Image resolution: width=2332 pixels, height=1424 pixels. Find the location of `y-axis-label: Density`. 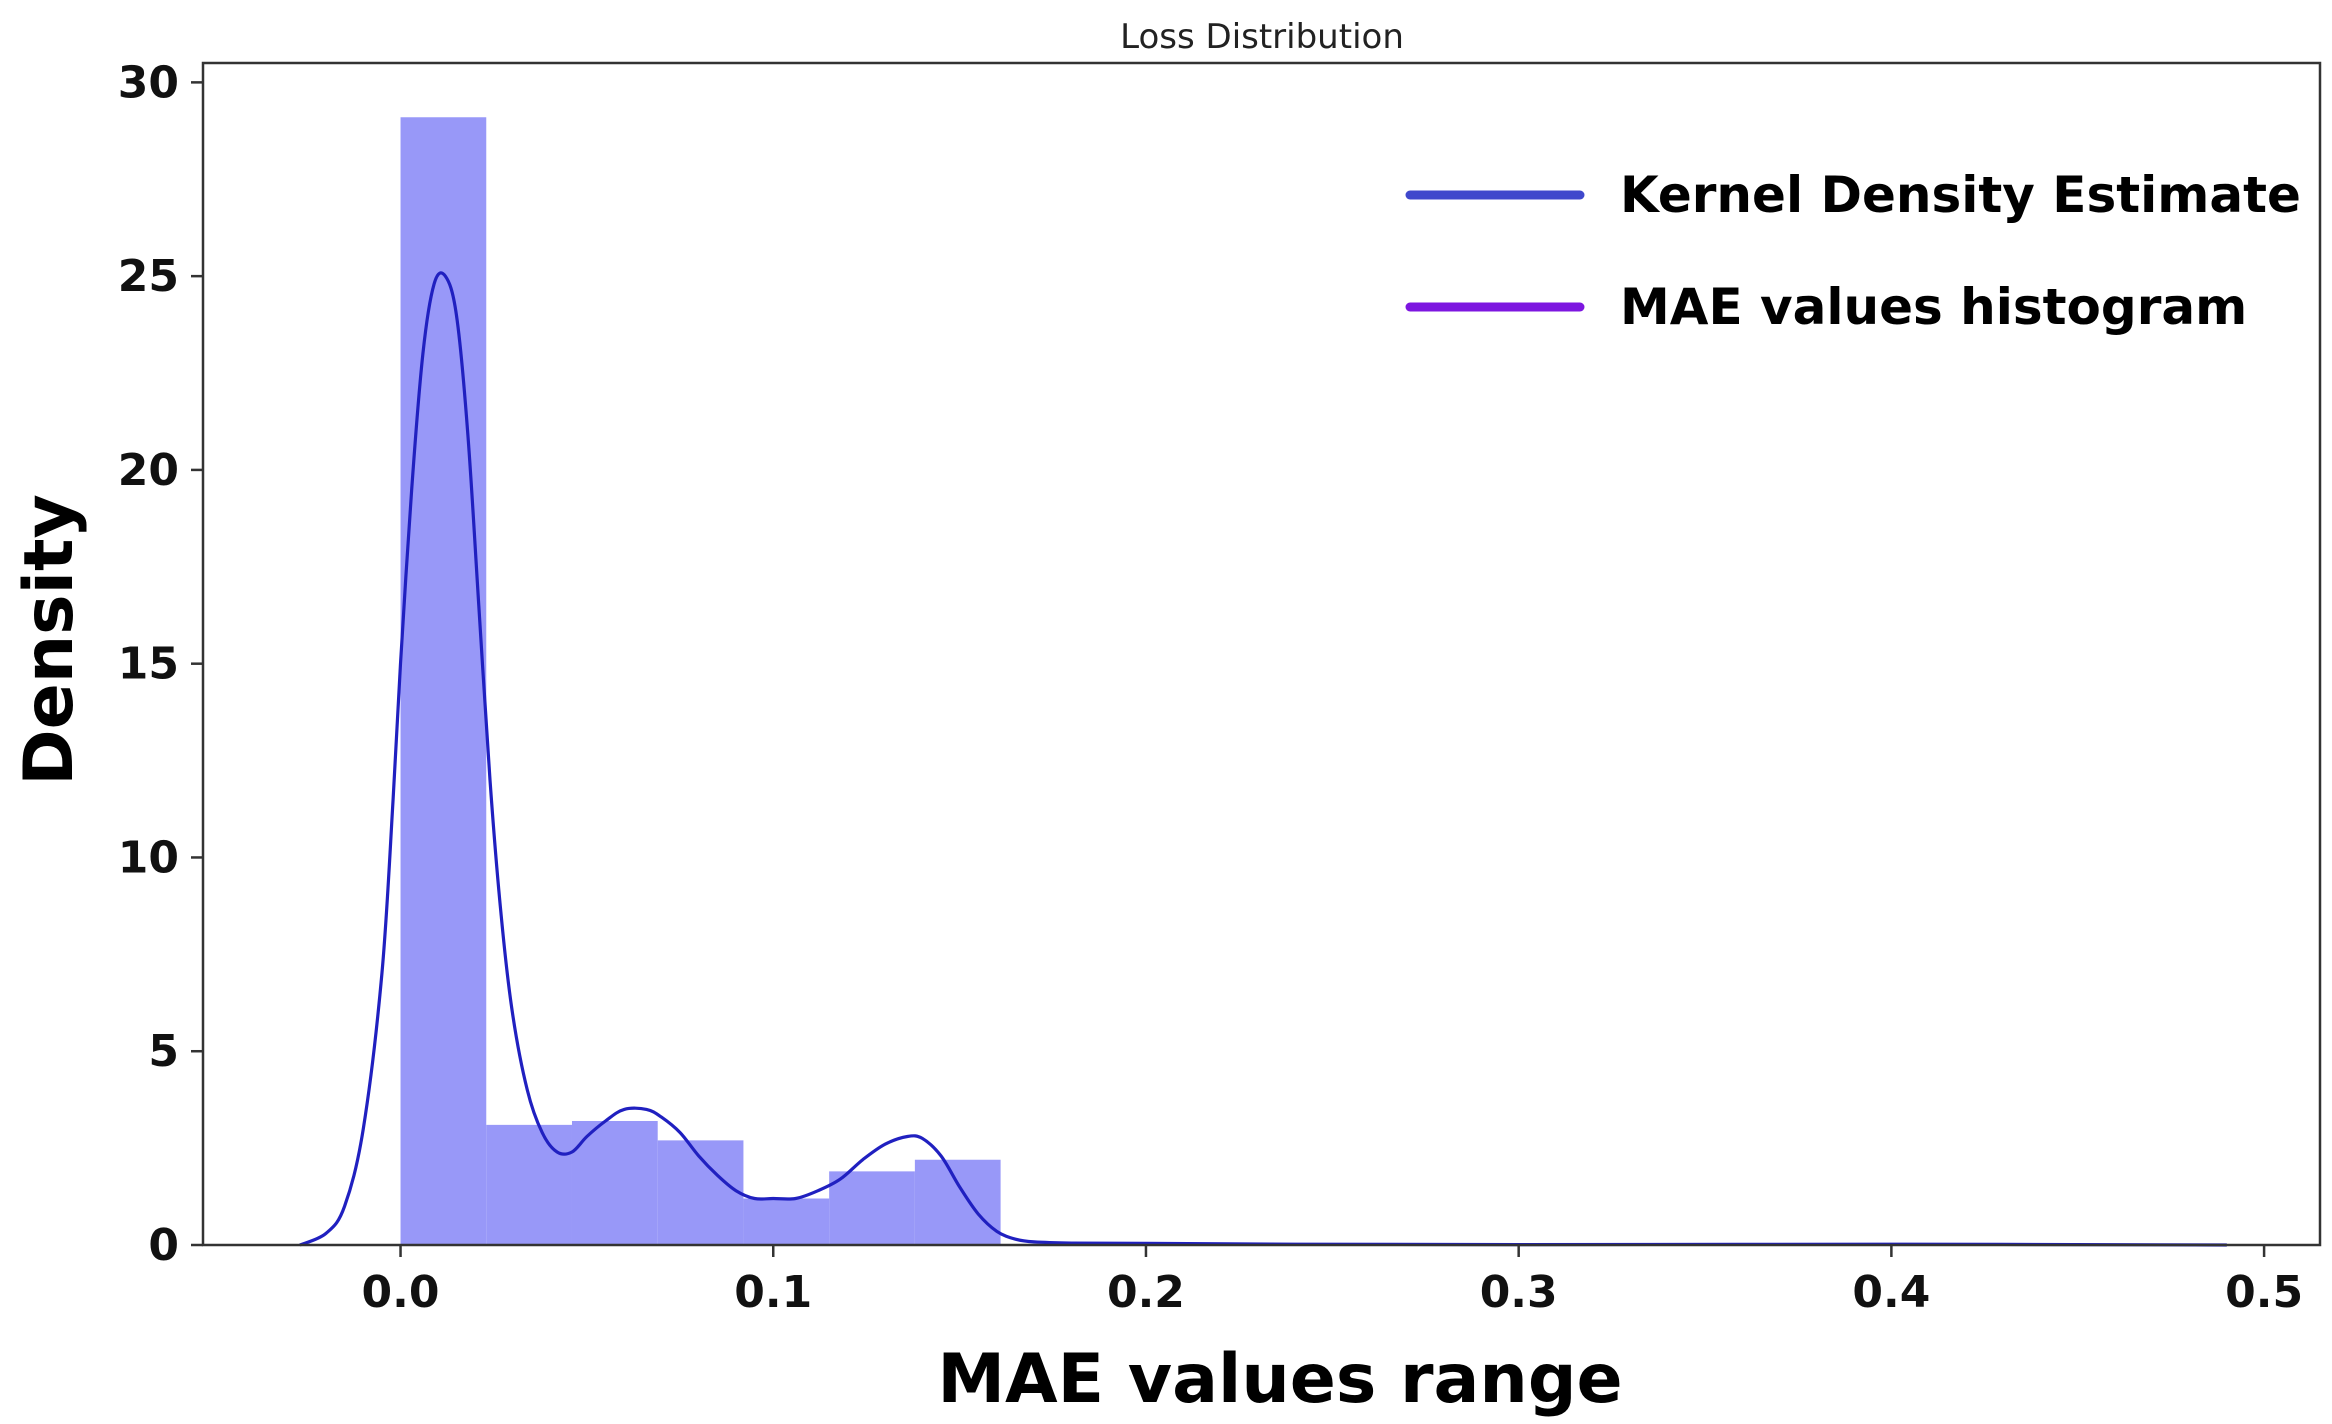

y-axis-label: Density is located at coordinates (49, 640).